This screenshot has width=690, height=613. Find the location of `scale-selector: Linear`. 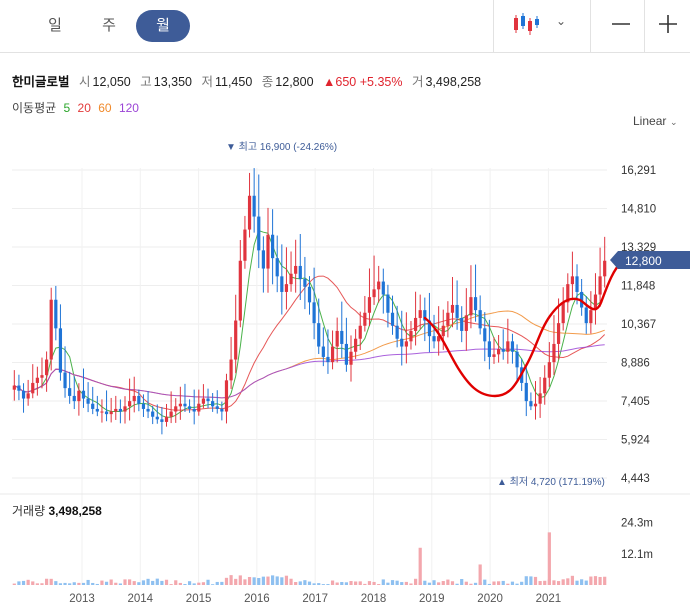

scale-selector: Linear is located at coordinates (650, 121).